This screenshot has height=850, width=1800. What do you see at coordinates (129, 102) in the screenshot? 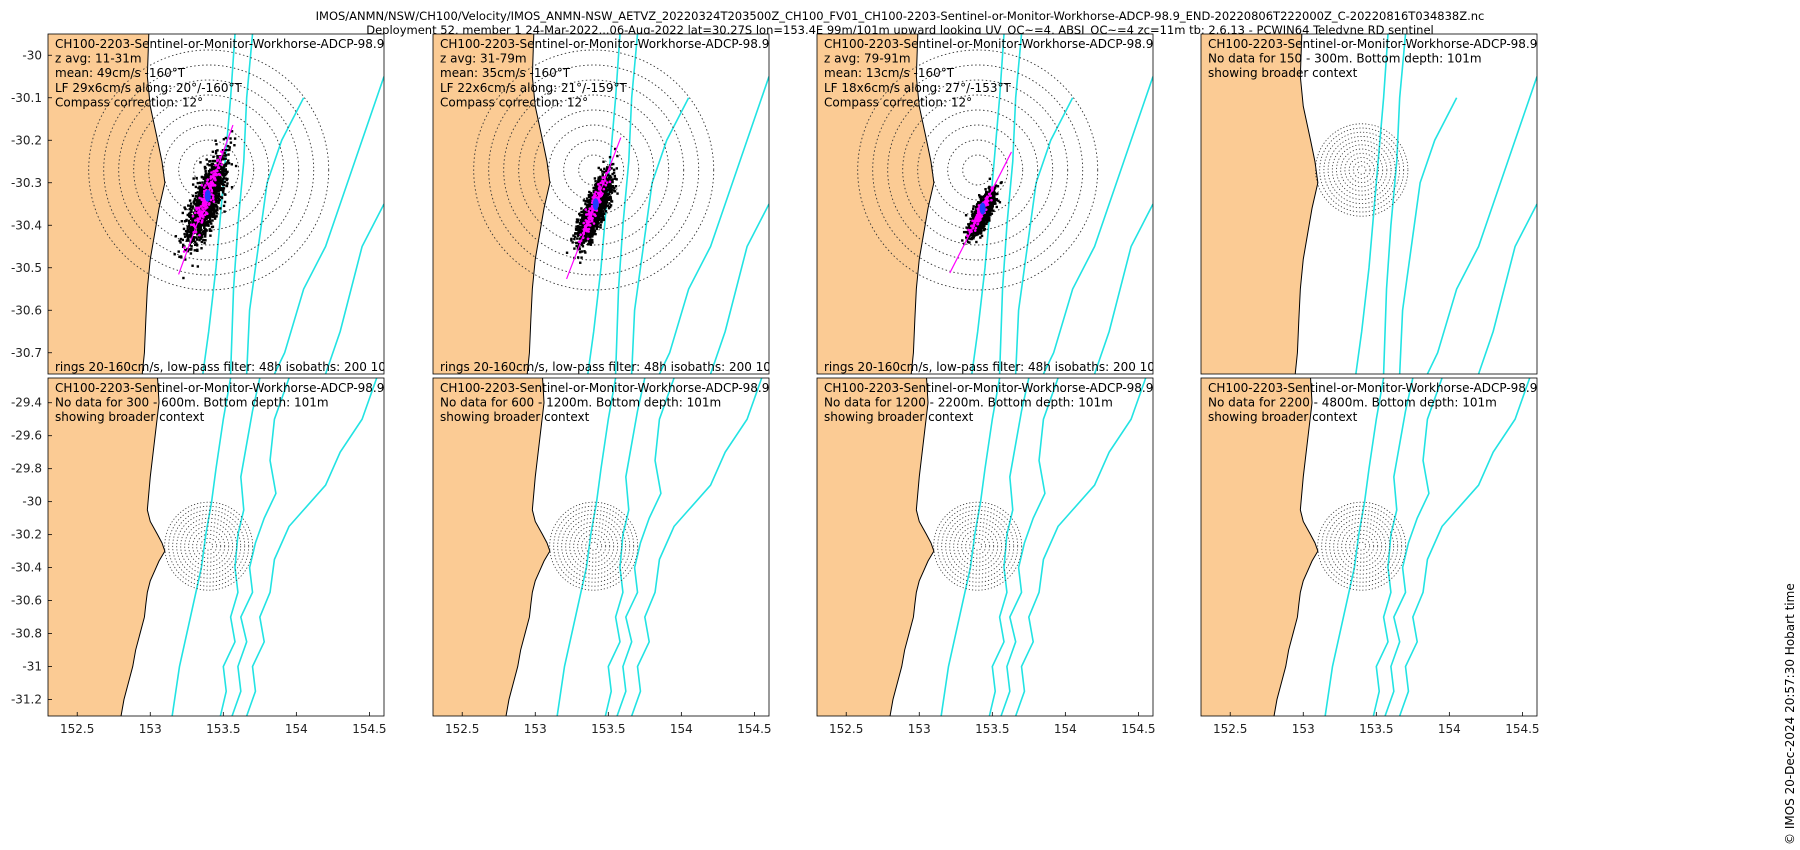
I see `panel-annotation: Compass correction: 12°` at bounding box center [129, 102].